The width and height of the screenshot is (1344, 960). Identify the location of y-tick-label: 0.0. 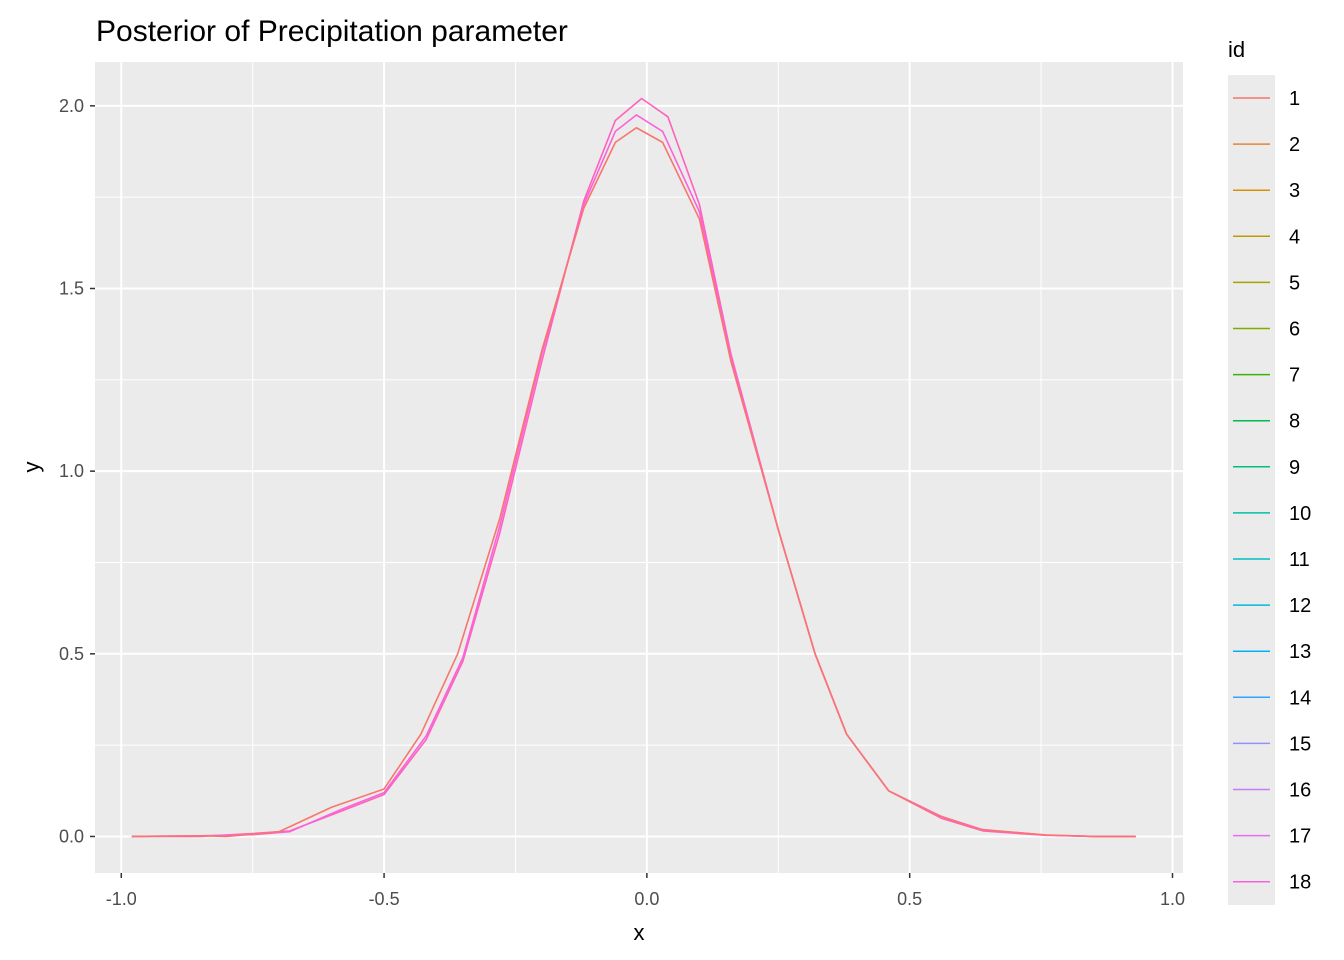
(71, 836).